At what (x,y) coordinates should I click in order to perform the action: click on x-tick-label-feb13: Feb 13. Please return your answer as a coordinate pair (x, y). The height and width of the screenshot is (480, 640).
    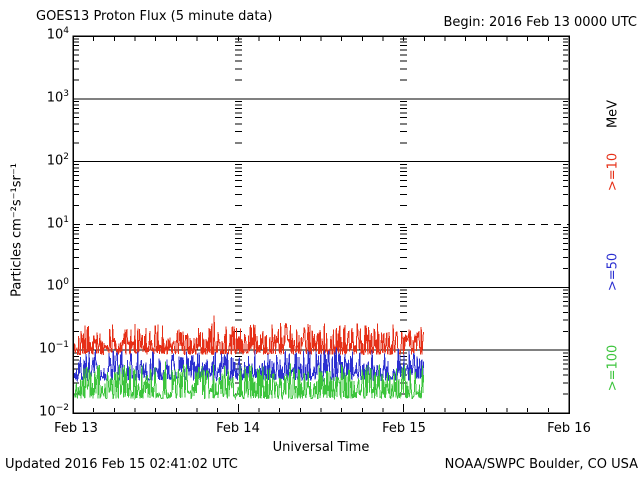
    Looking at the image, I should click on (76, 428).